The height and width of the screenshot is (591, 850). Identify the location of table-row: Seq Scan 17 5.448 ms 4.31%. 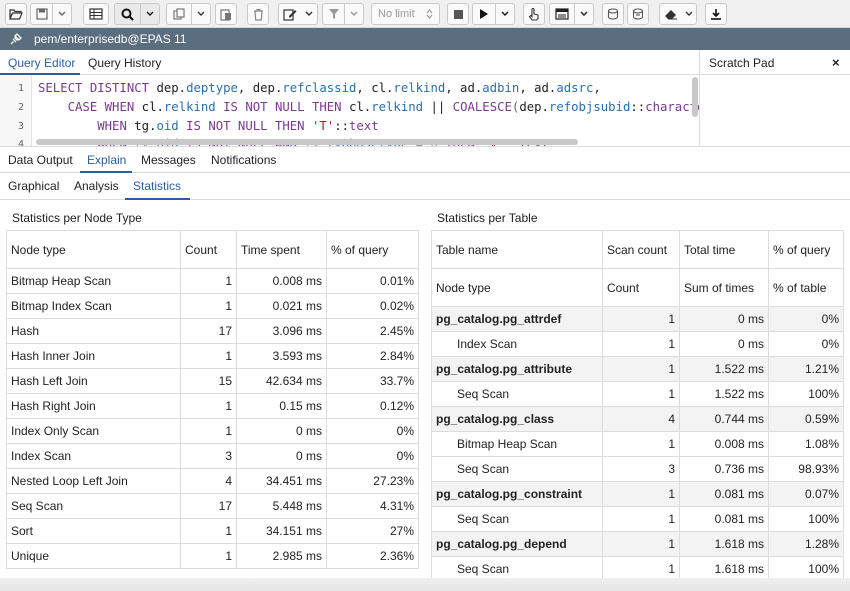
(212, 506).